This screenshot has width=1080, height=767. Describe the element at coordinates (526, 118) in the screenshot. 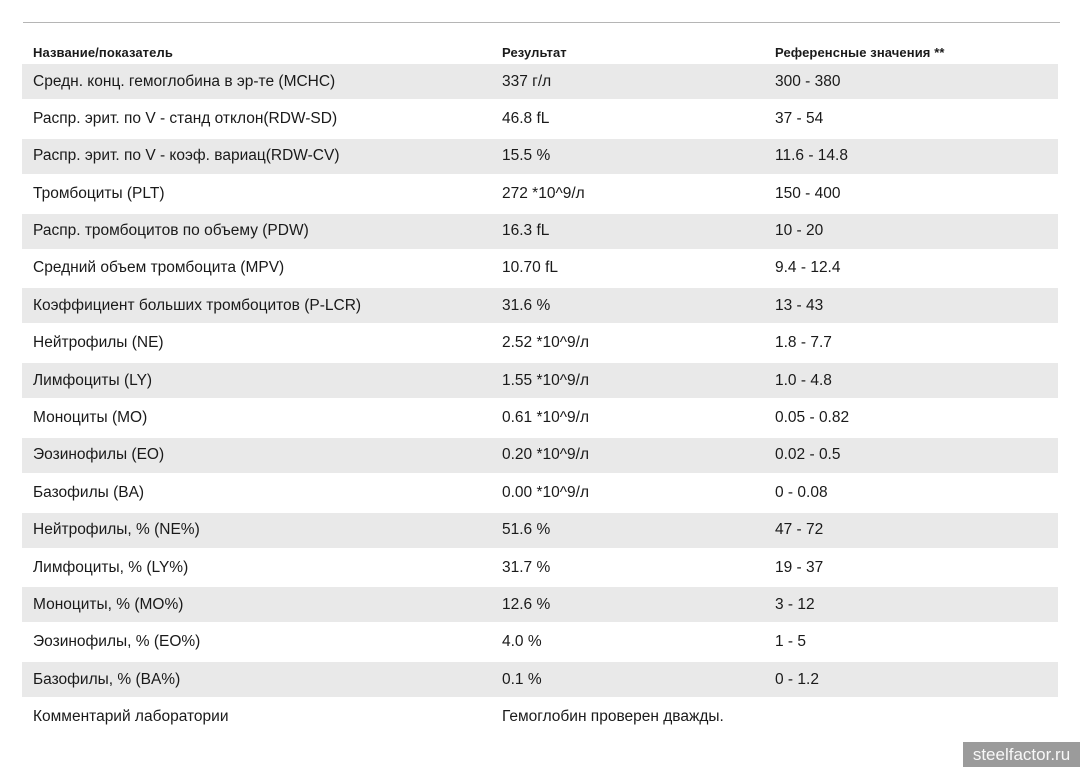

I see `row-result: 46.8 fL` at that location.